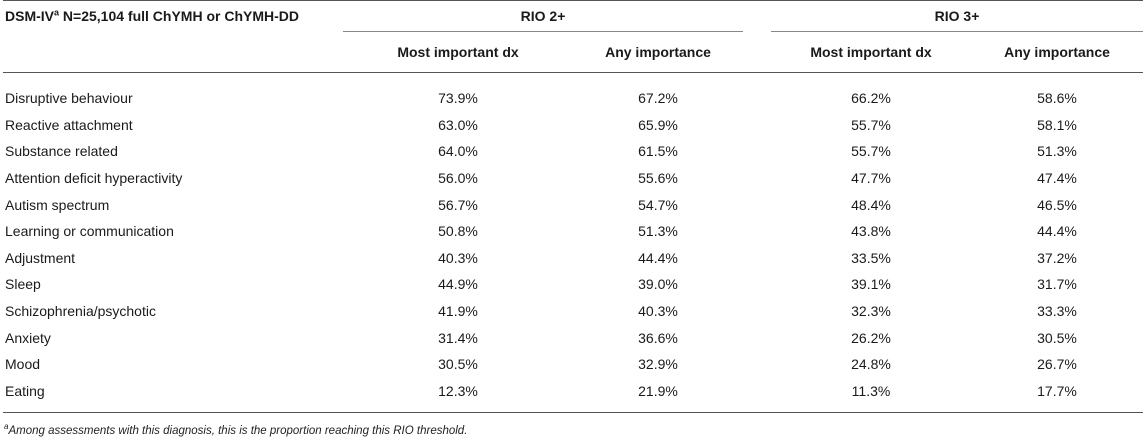 The image size is (1146, 445). What do you see at coordinates (573, 204) in the screenshot?
I see `table-row: Autism spectrum 56.7% 54.7% 48.4% 46.5%` at bounding box center [573, 204].